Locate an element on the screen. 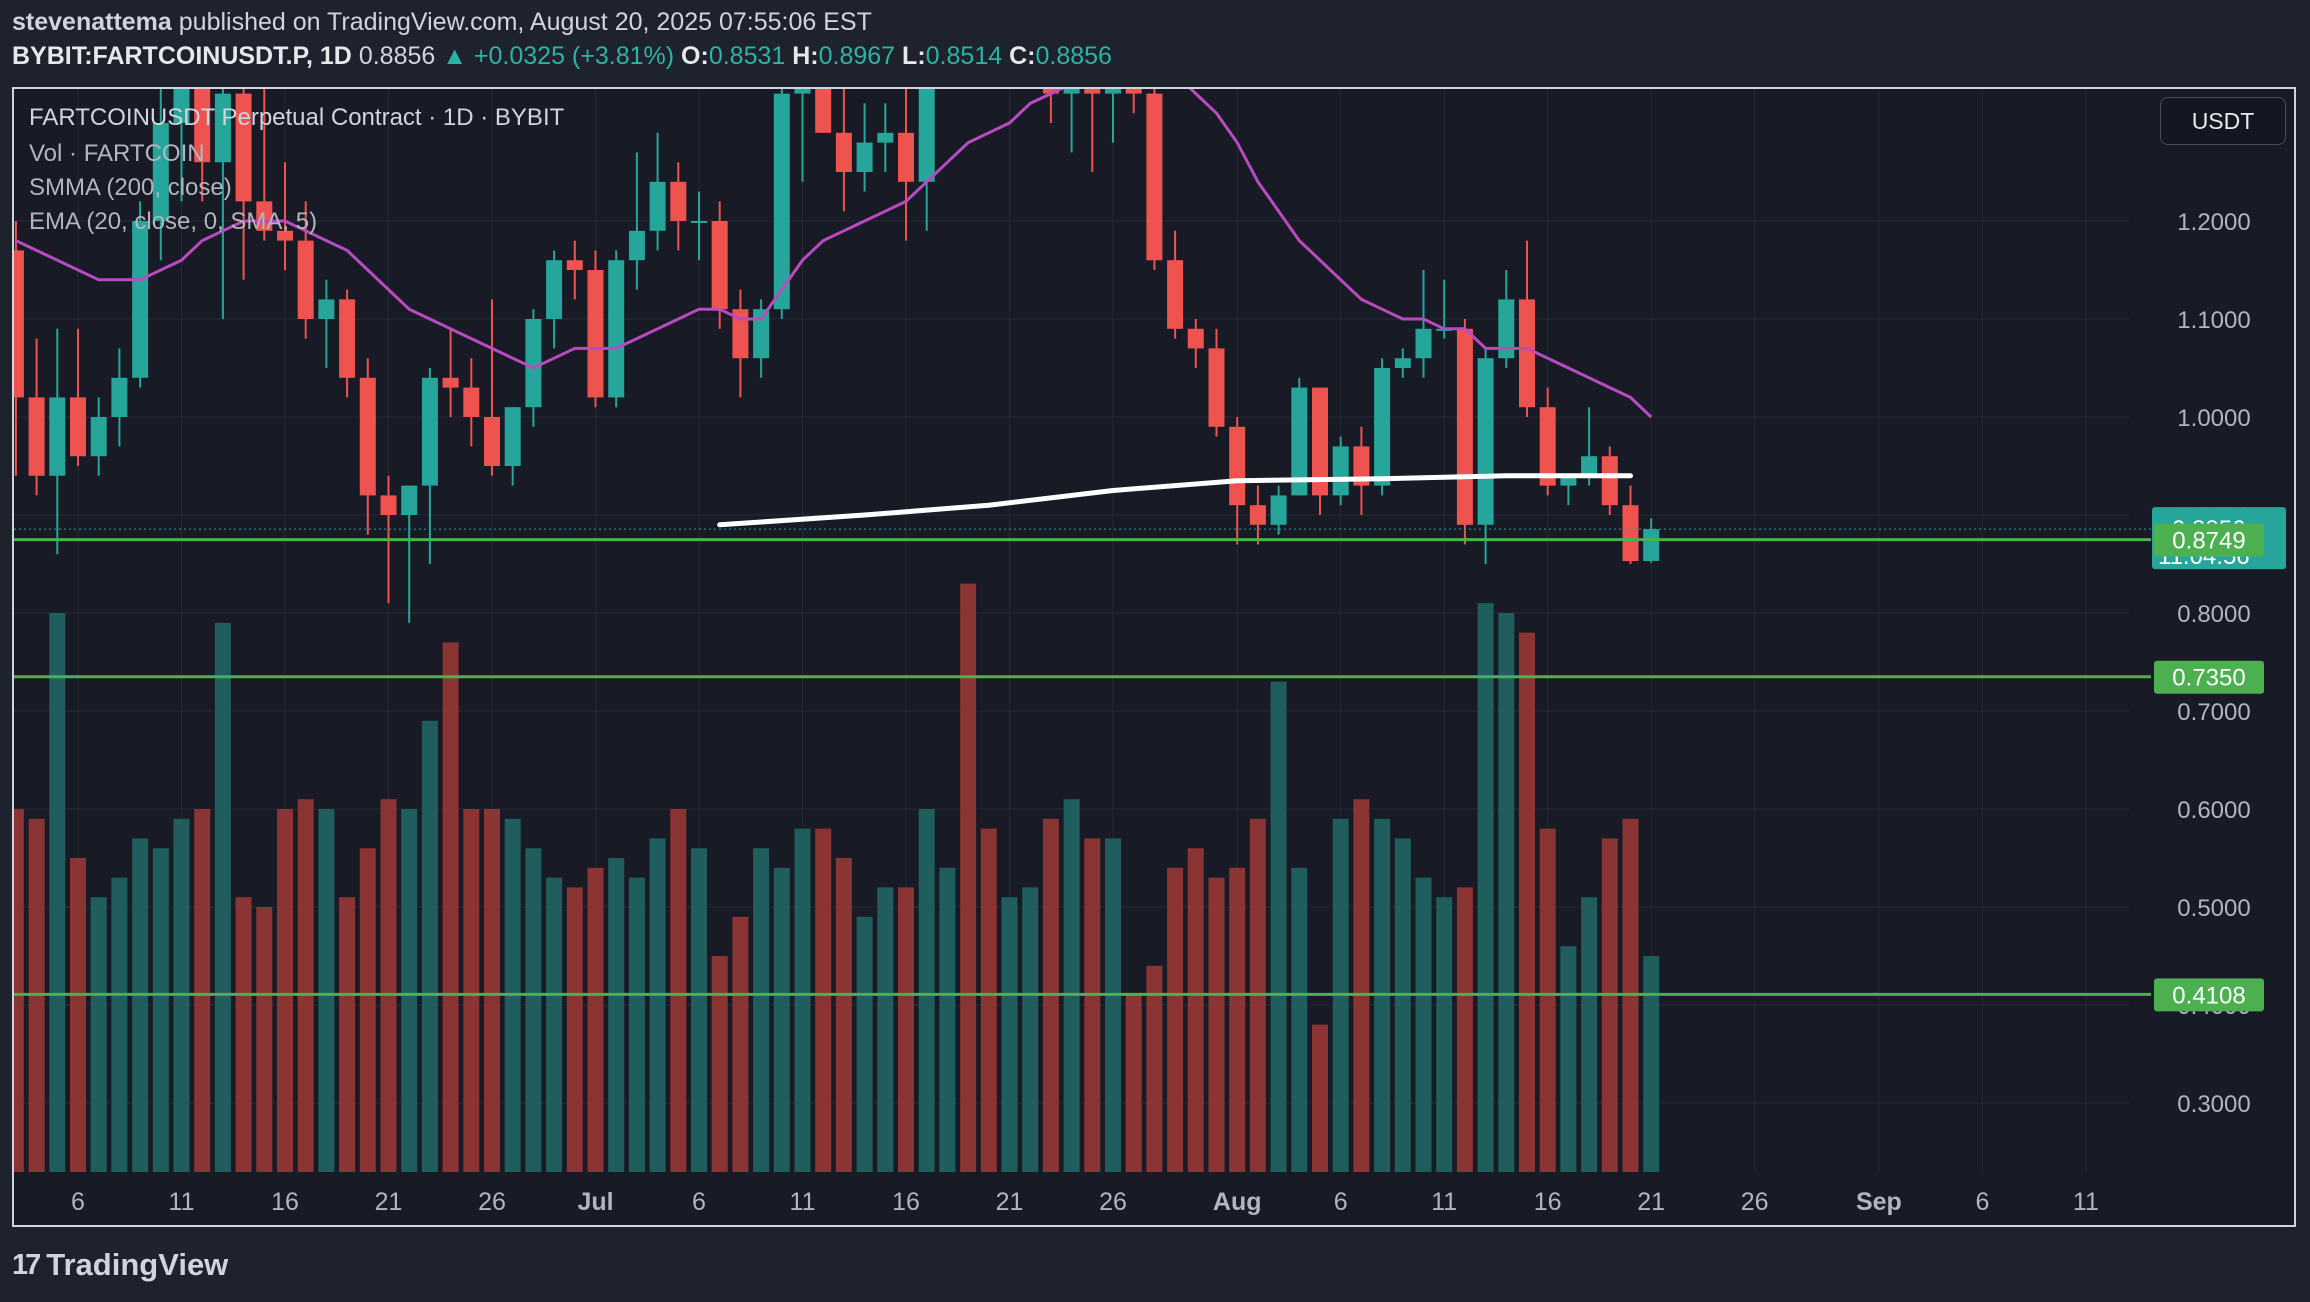 The height and width of the screenshot is (1302, 2310). tradingview-wordmark: TradingView is located at coordinates (137, 1264).